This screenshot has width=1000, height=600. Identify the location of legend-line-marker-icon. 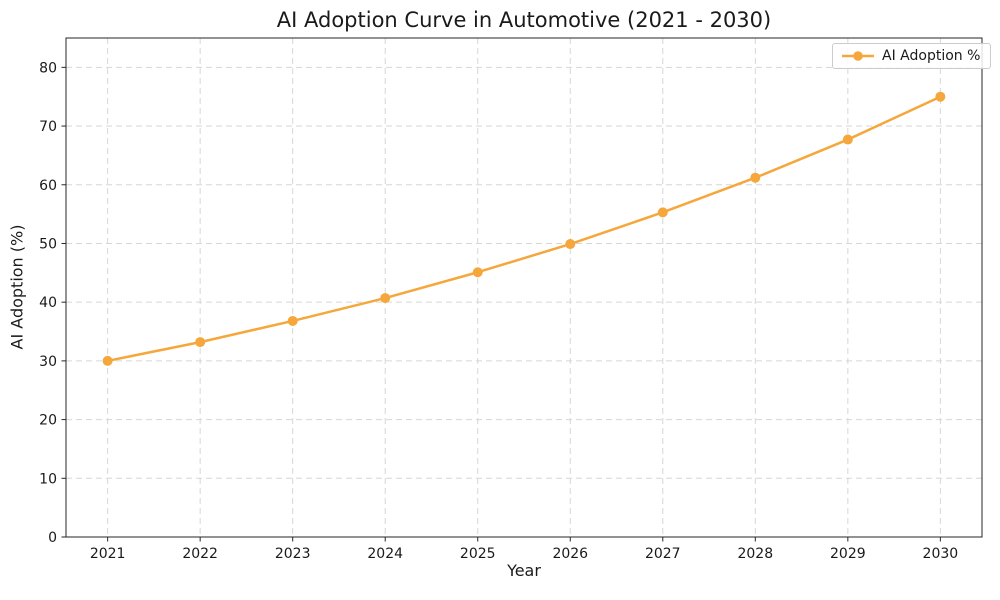
(858, 56).